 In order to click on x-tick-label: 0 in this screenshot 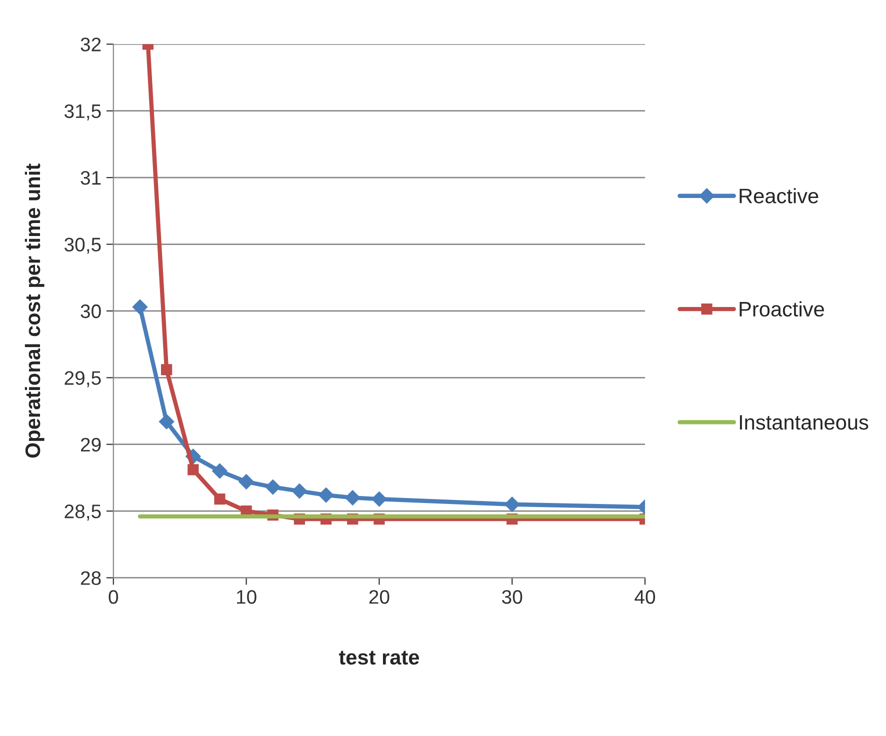, I will do `click(113, 597)`.